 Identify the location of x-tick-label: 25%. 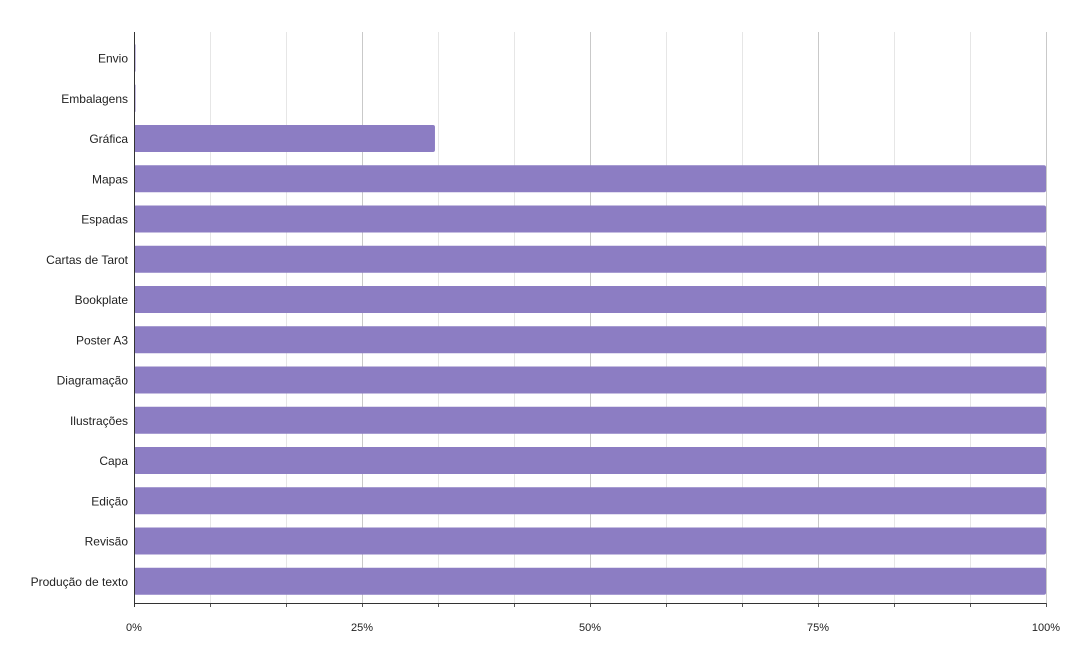
(362, 628).